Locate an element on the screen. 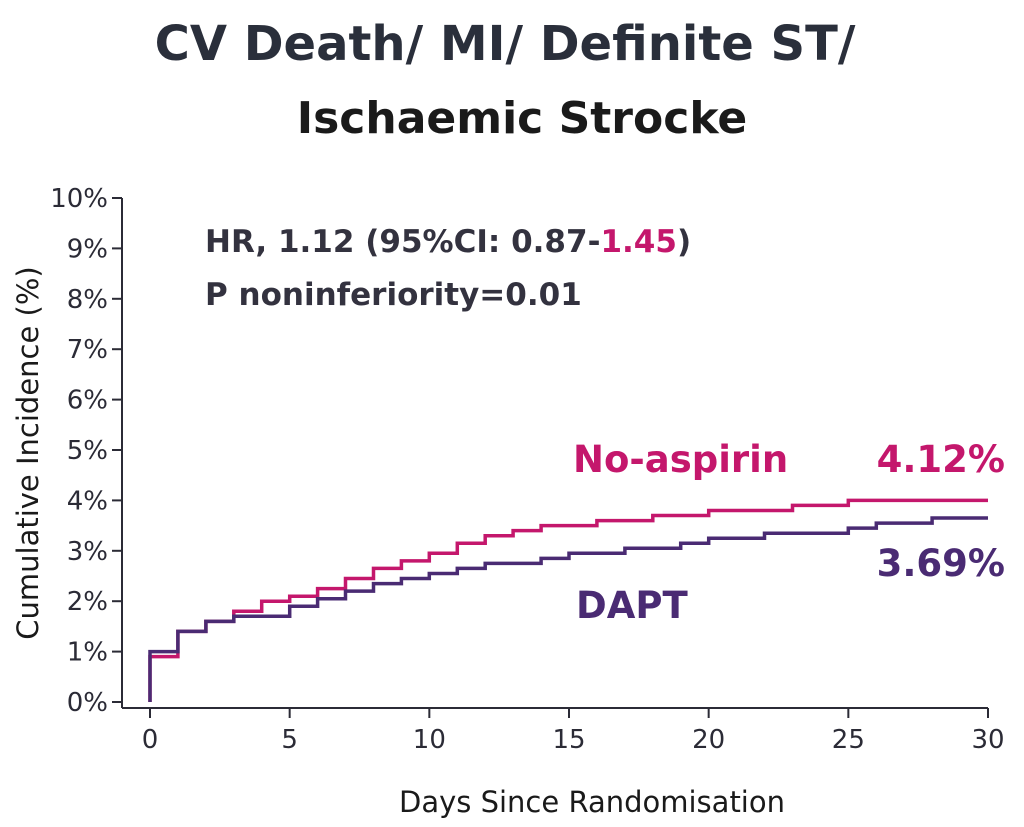 This screenshot has height=827, width=1024. p-value-annotation: P noninferiority=0.01 is located at coordinates (393, 295).